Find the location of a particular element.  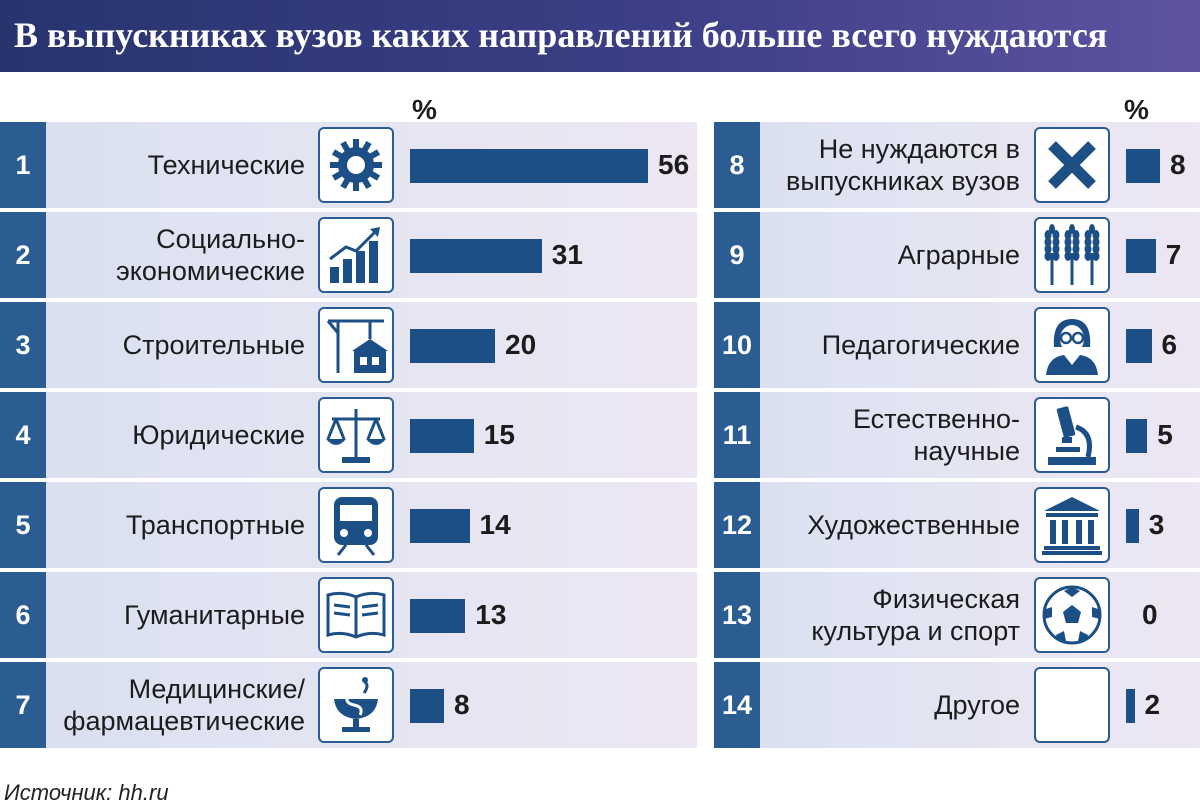

chart-row: 6 Гуманитарные 13 is located at coordinates (348, 615).